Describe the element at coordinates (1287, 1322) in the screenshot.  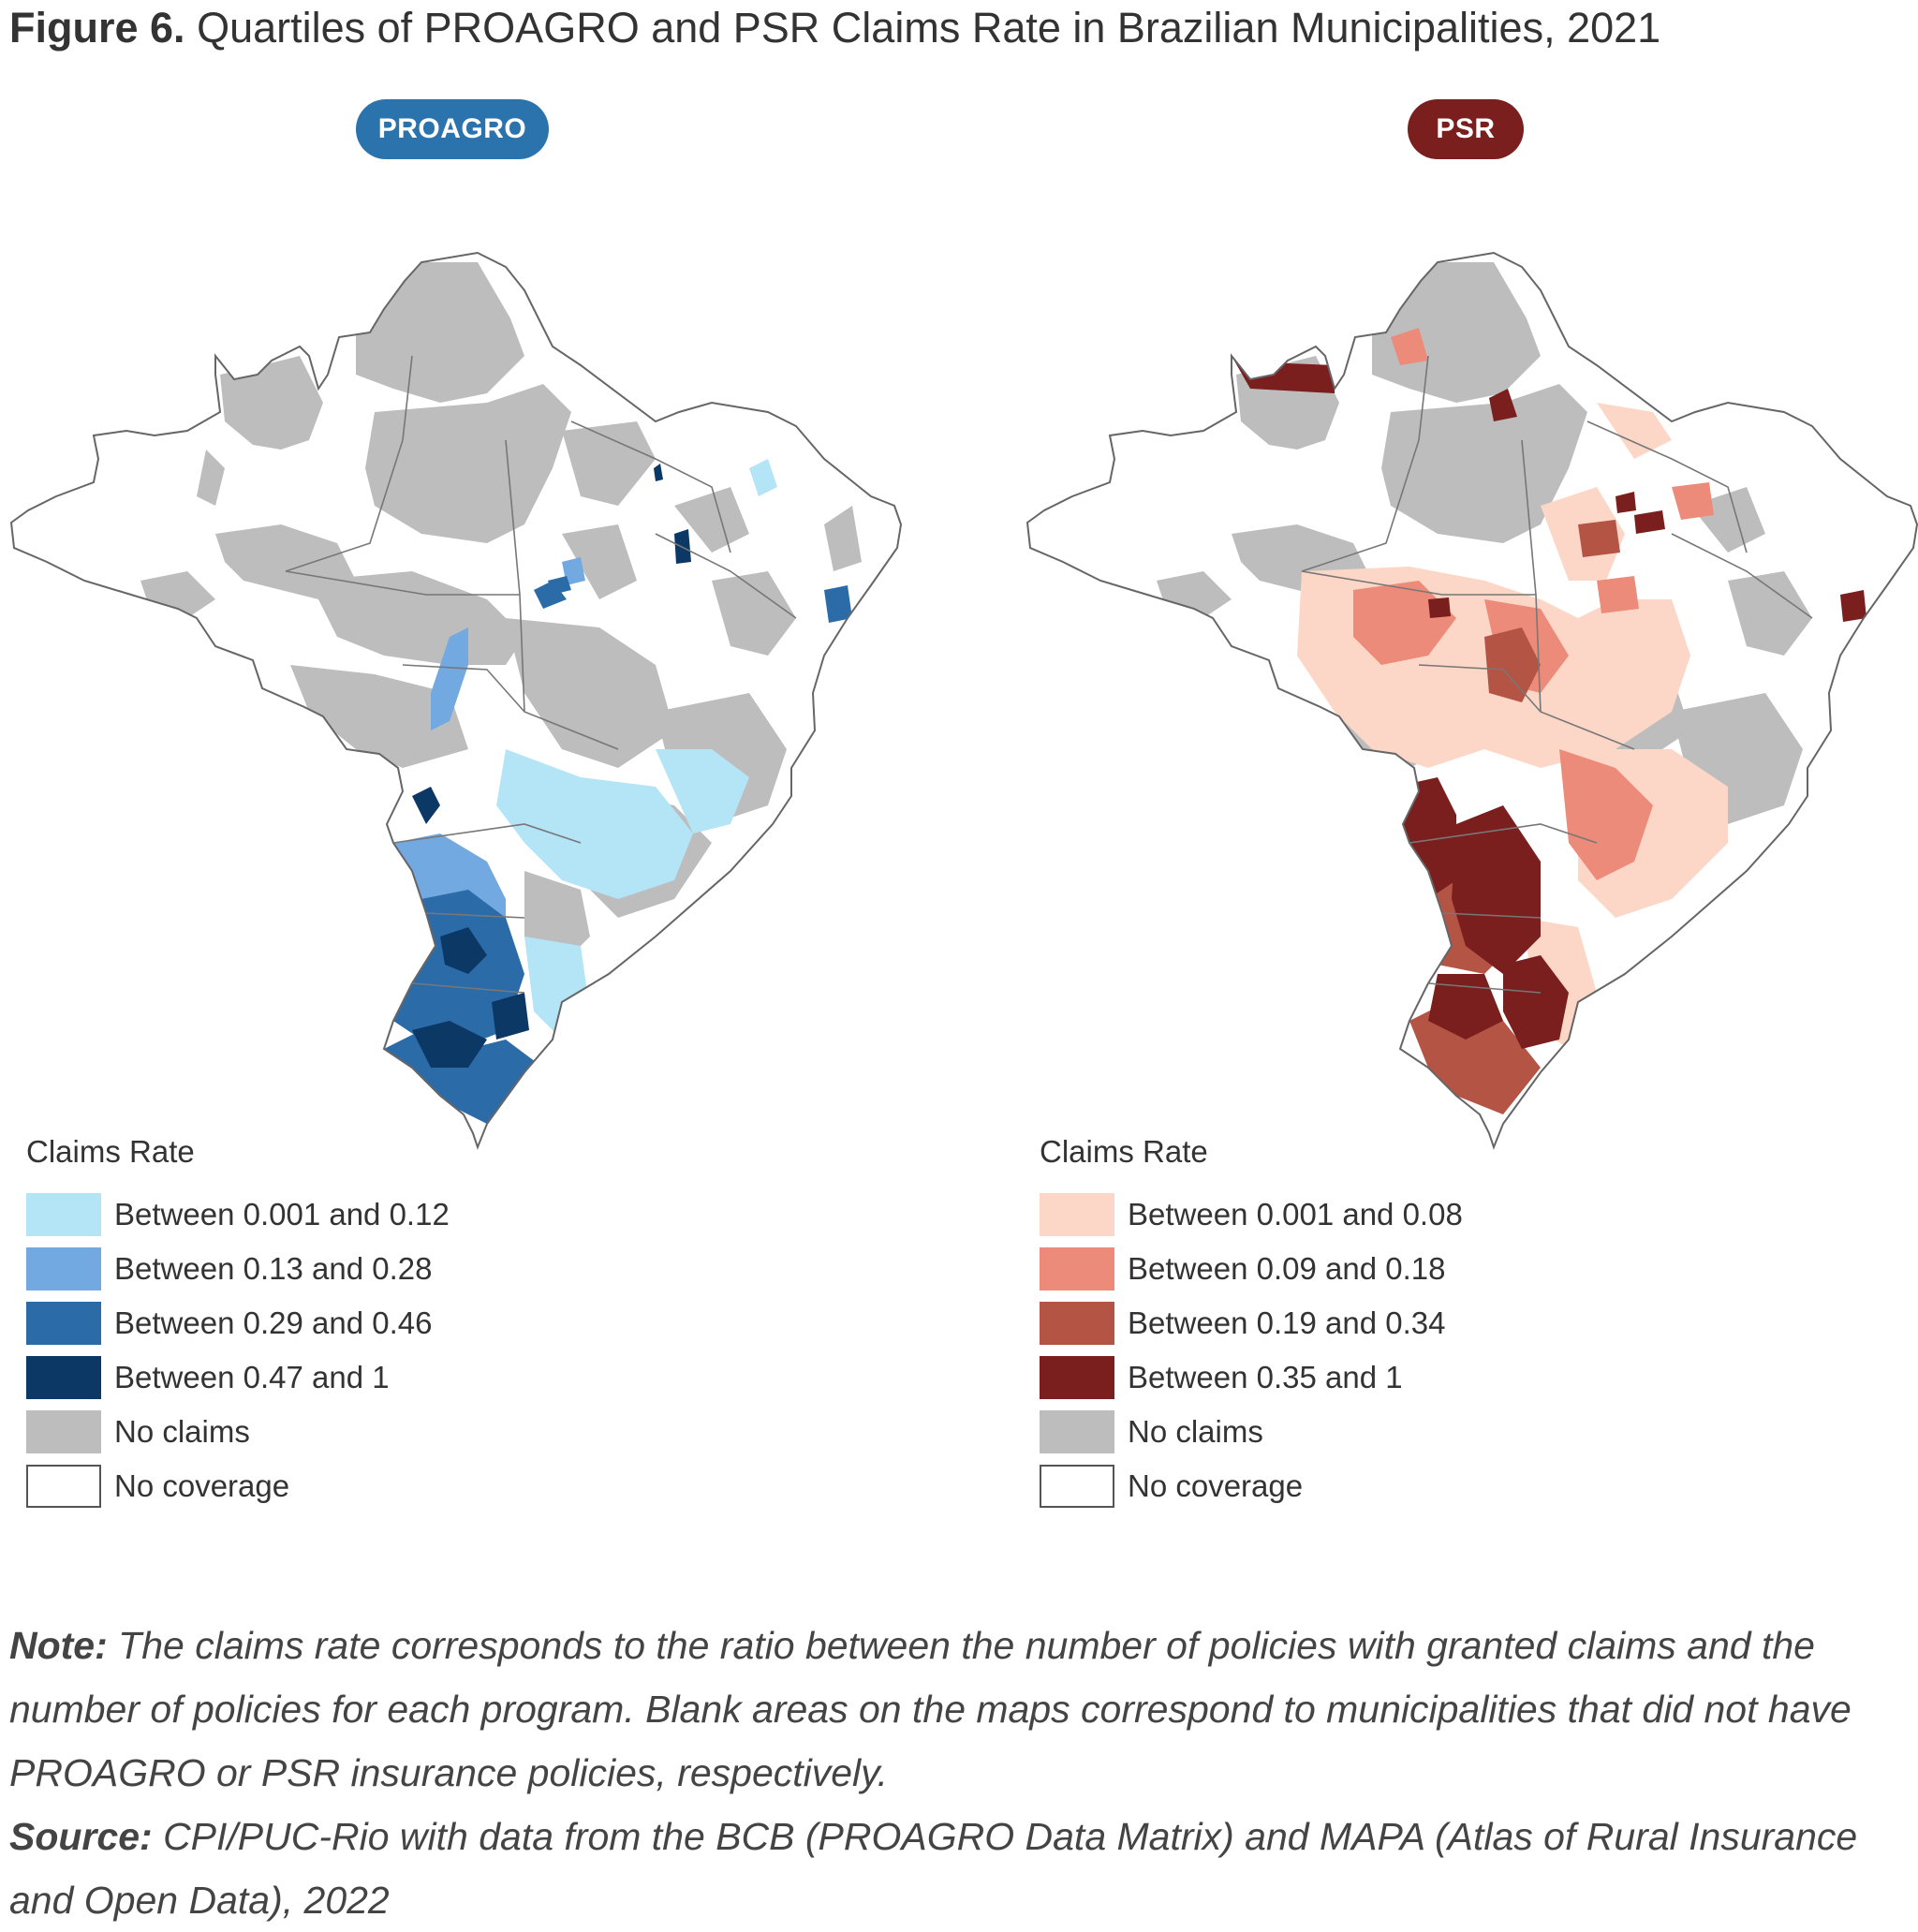
I see `legend-label: Between 0.19 and 0.34` at that location.